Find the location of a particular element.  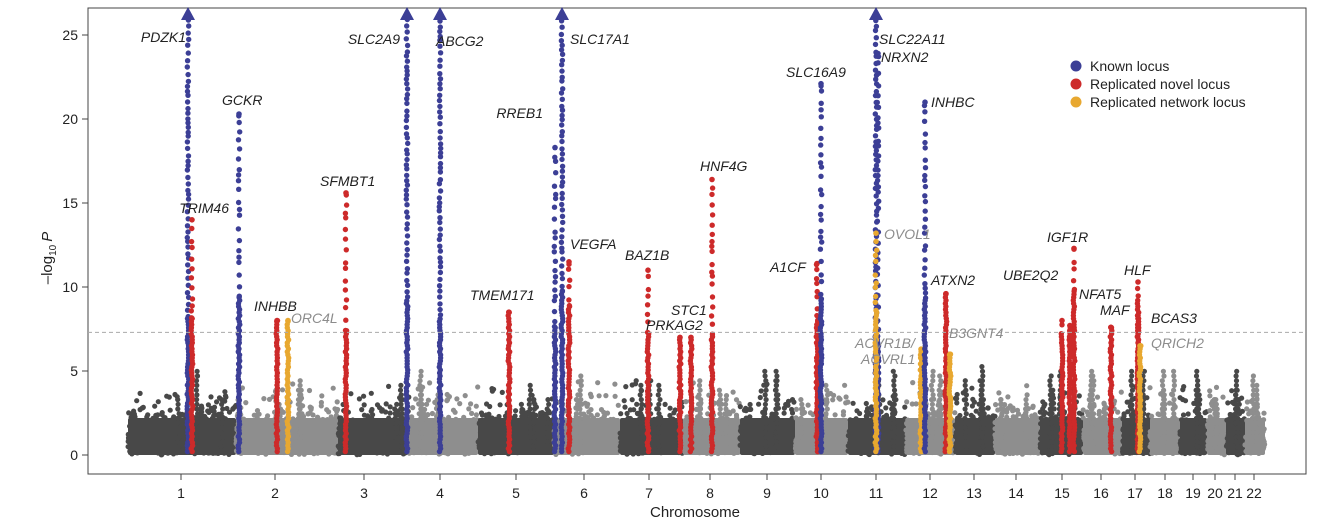

chromosome-1-points is located at coordinates (182, 413).